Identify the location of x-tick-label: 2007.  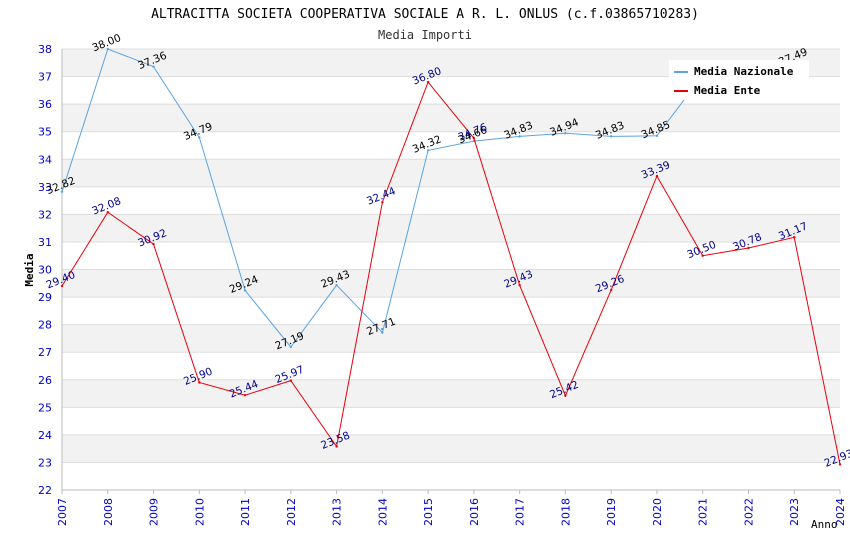
(62, 512).